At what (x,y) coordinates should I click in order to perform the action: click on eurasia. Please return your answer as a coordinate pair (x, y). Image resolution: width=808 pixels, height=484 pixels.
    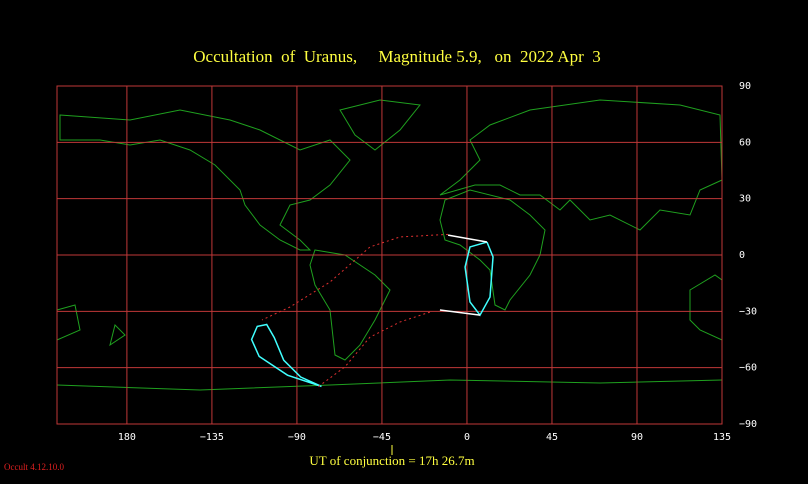
    Looking at the image, I should click on (581, 165).